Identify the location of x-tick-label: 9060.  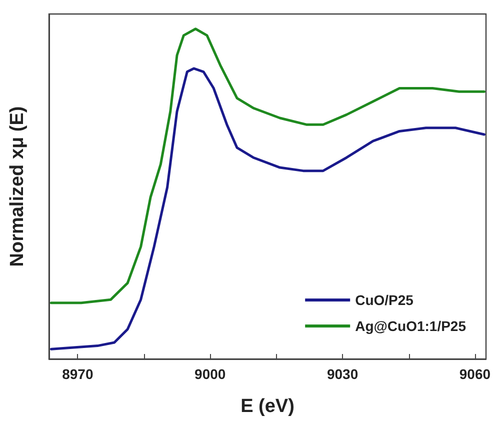
(475, 374).